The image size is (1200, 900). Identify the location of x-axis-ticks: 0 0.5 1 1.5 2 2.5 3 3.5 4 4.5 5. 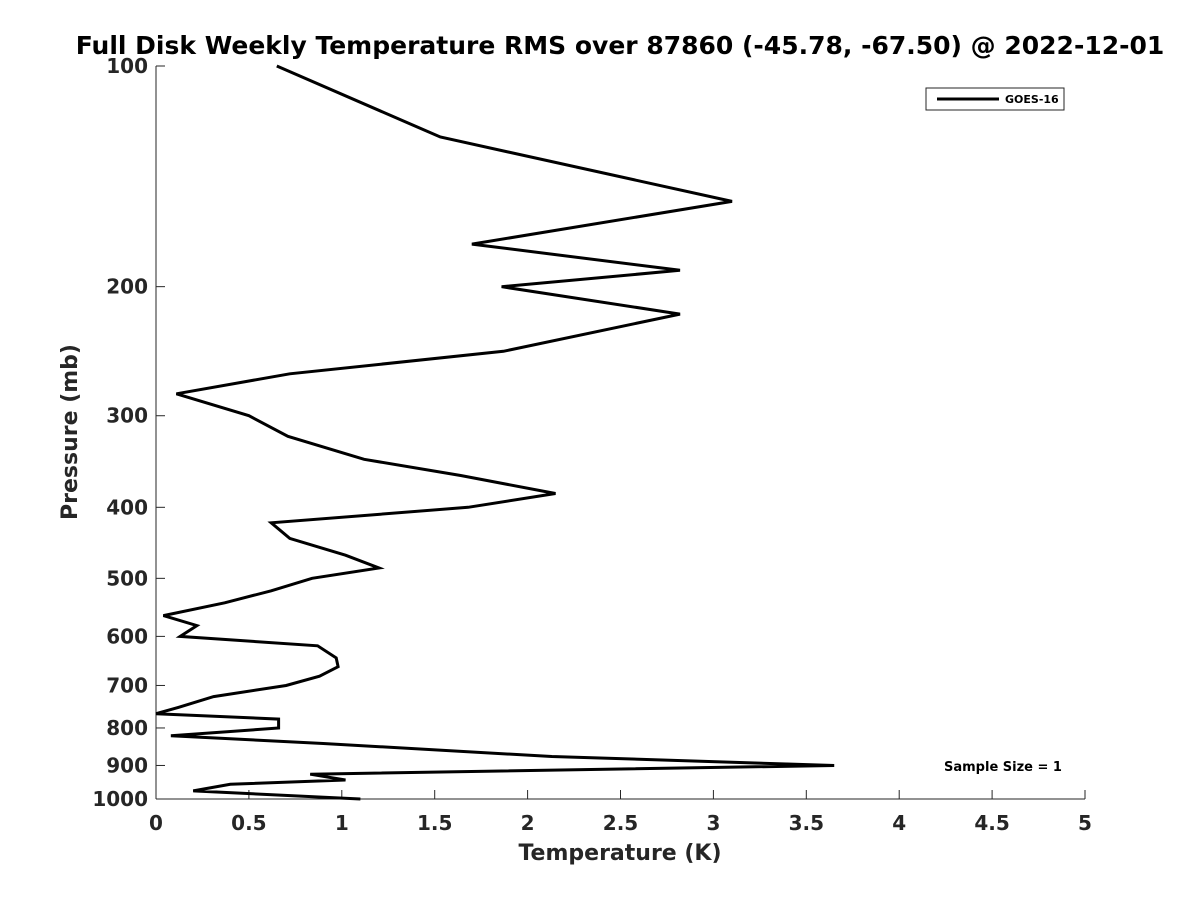
(620, 812).